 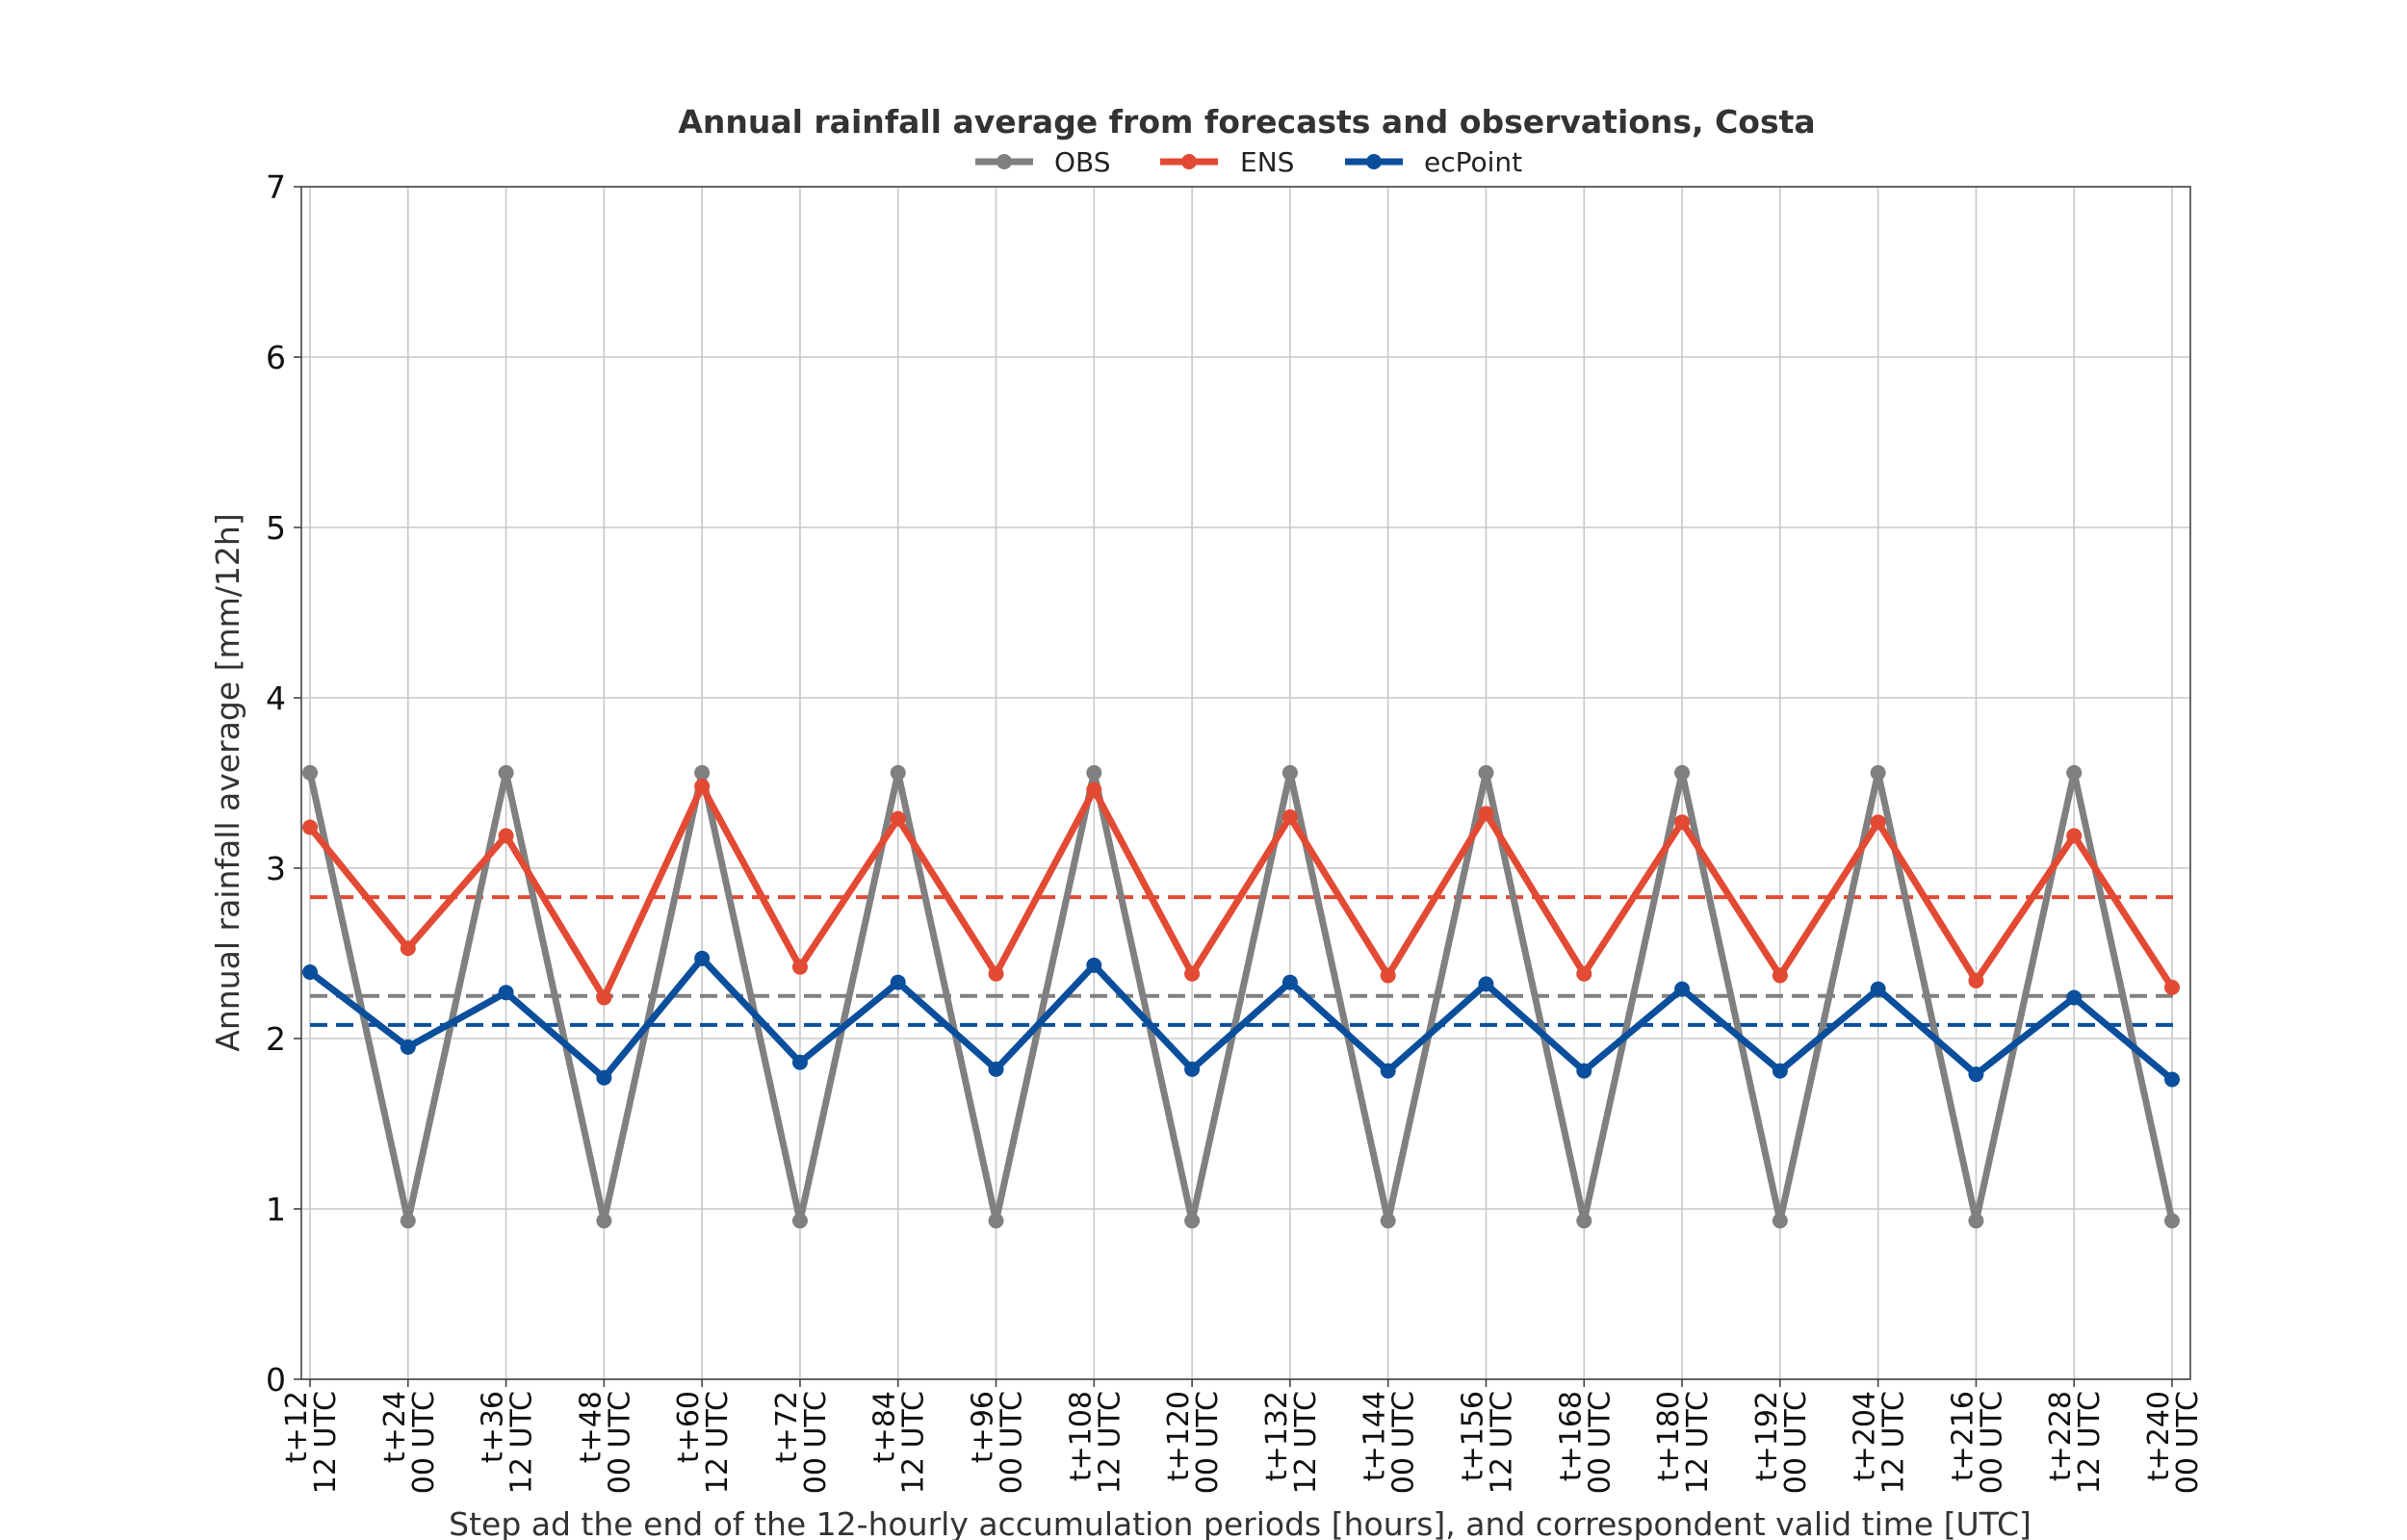 What do you see at coordinates (276, 528) in the screenshot?
I see `y-tick-label: 5` at bounding box center [276, 528].